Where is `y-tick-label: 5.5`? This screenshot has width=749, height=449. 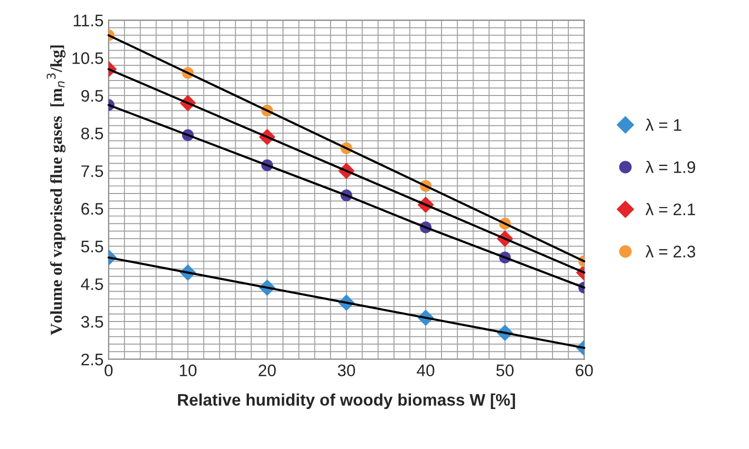
y-tick-label: 5.5 is located at coordinates (92, 246).